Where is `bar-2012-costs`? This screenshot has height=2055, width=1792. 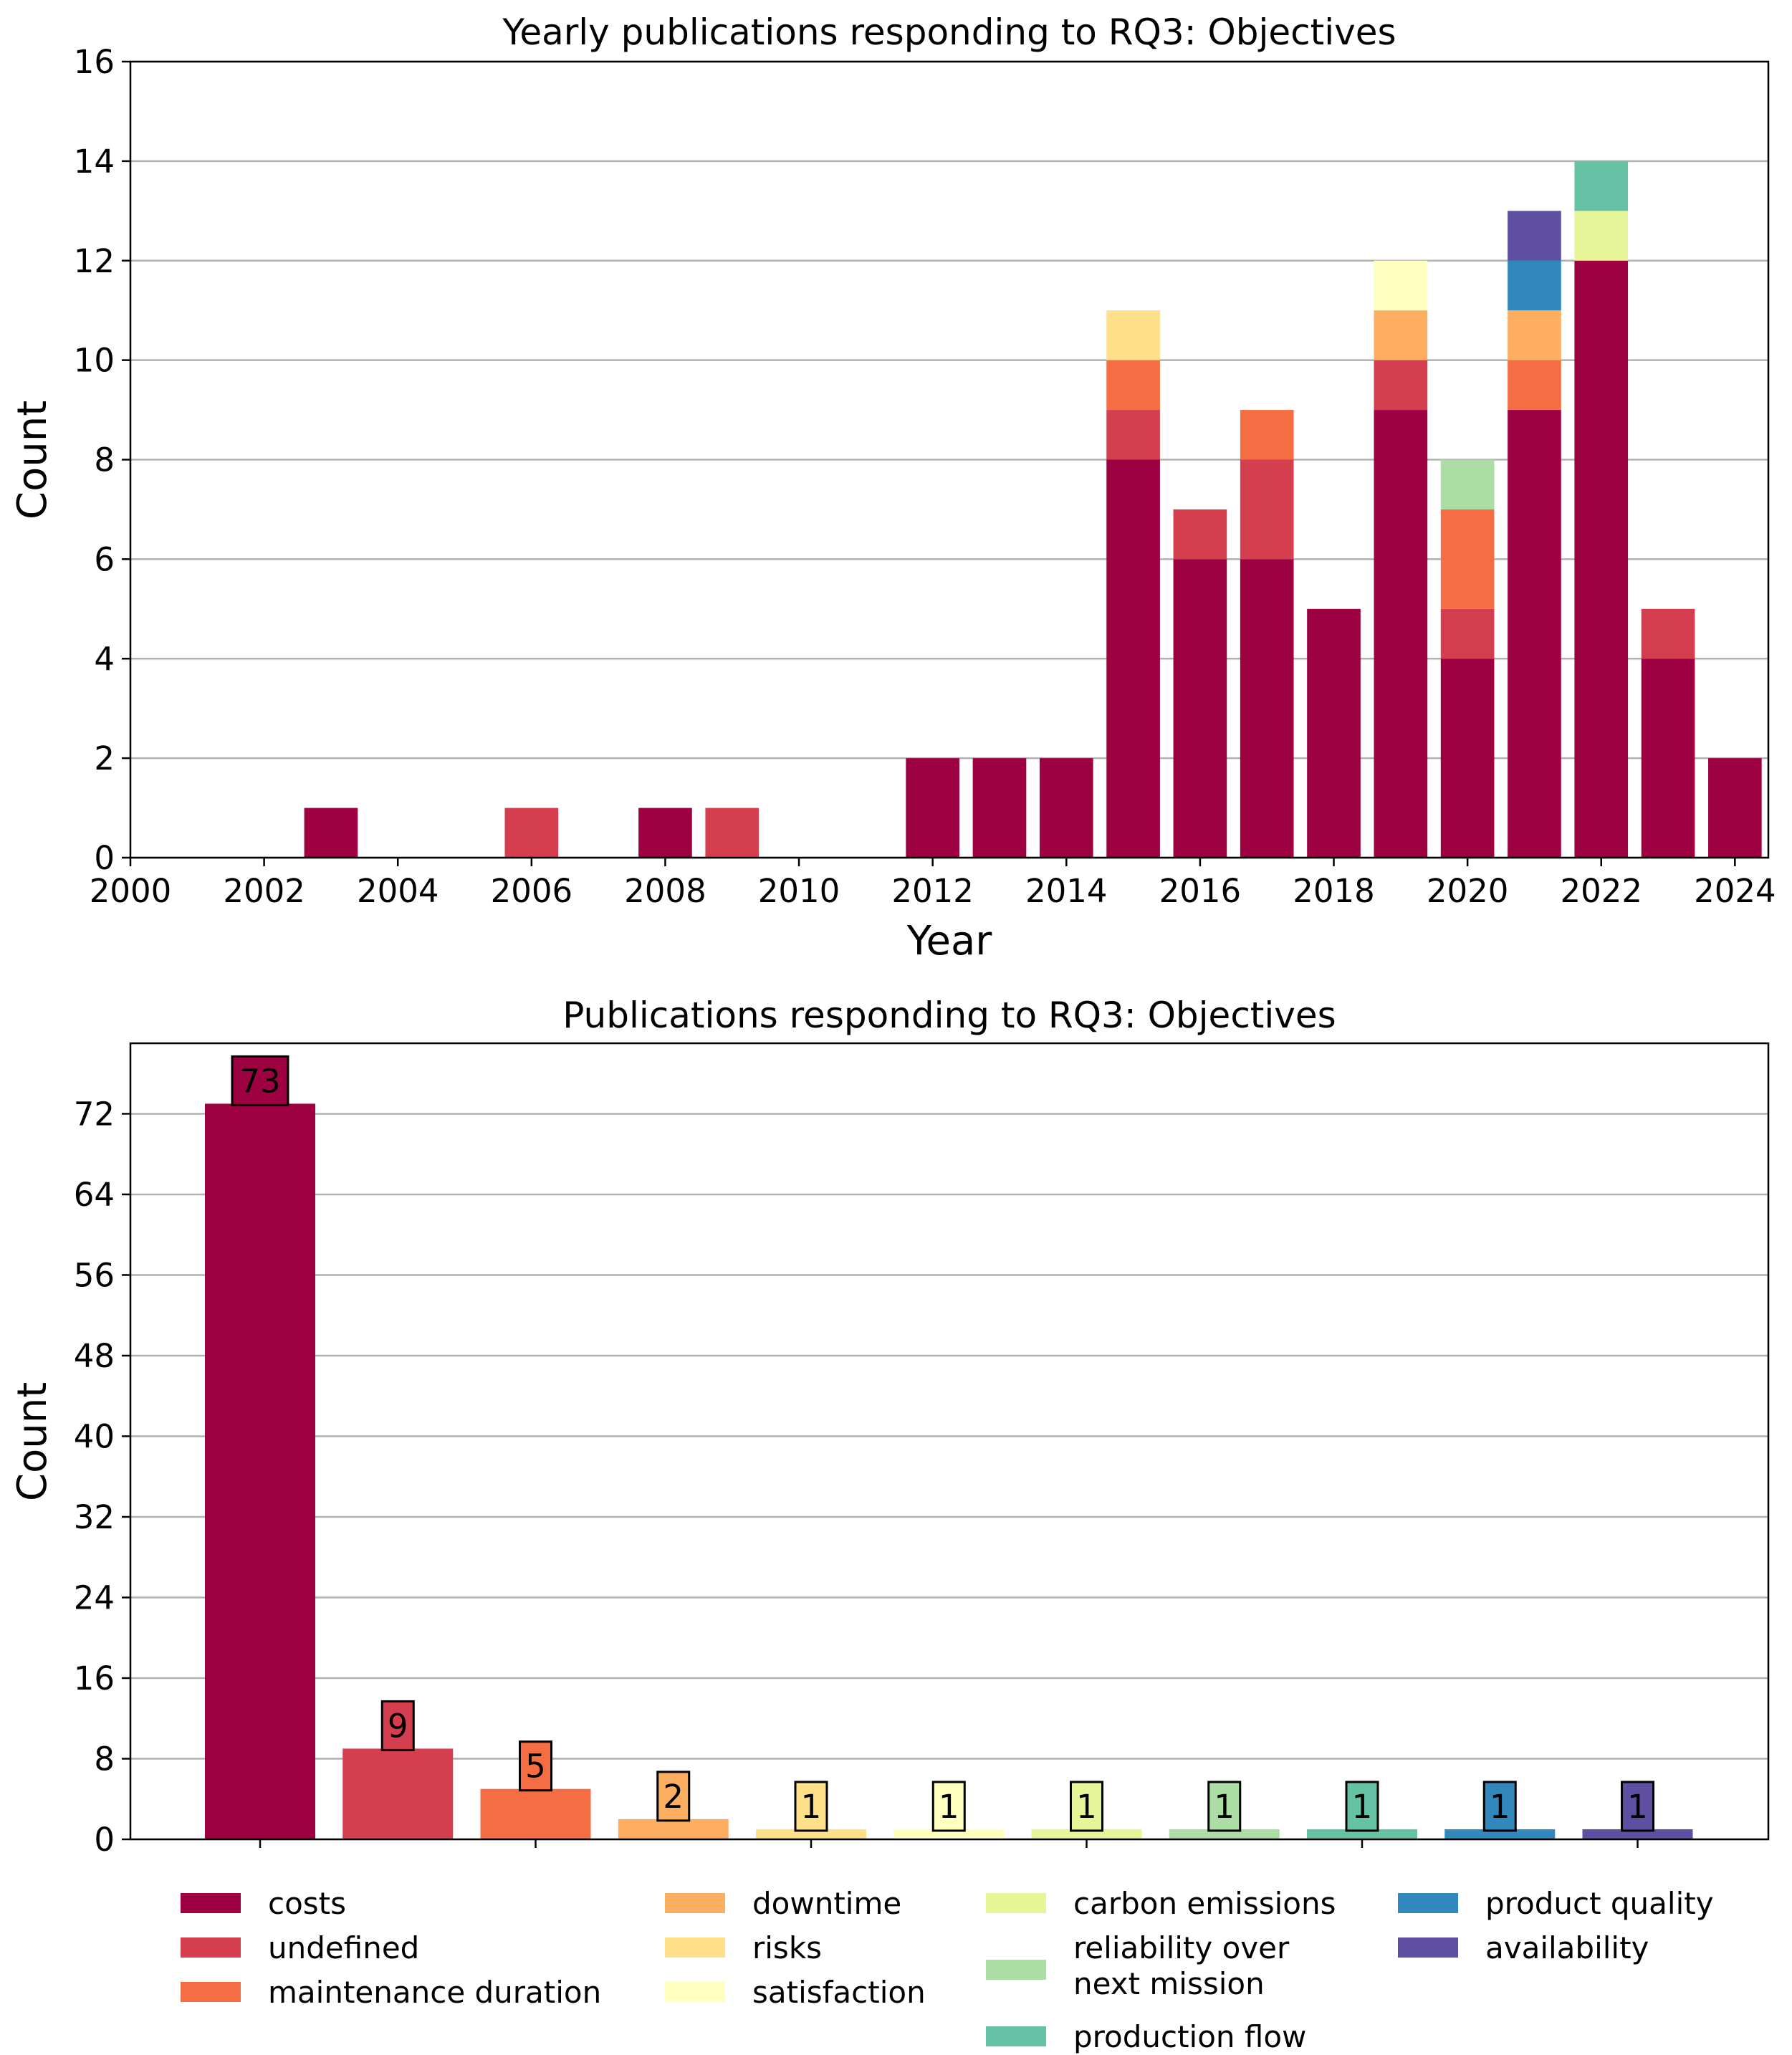
bar-2012-costs is located at coordinates (932, 808).